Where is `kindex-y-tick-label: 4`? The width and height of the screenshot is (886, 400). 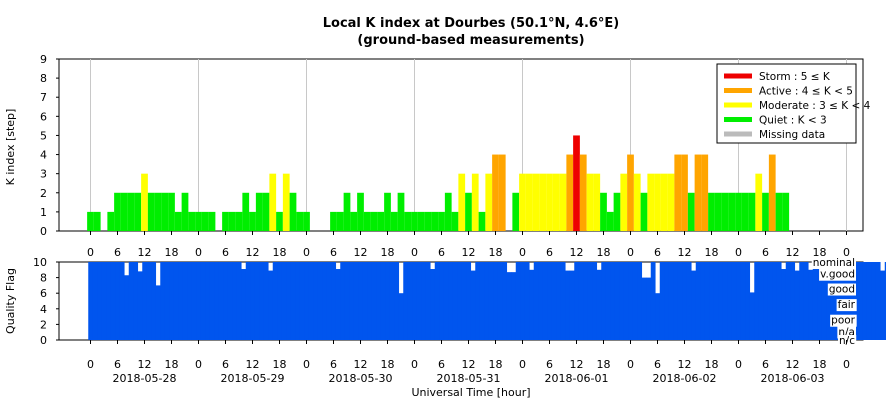
kindex-y-tick-label: 4 is located at coordinates (43, 155).